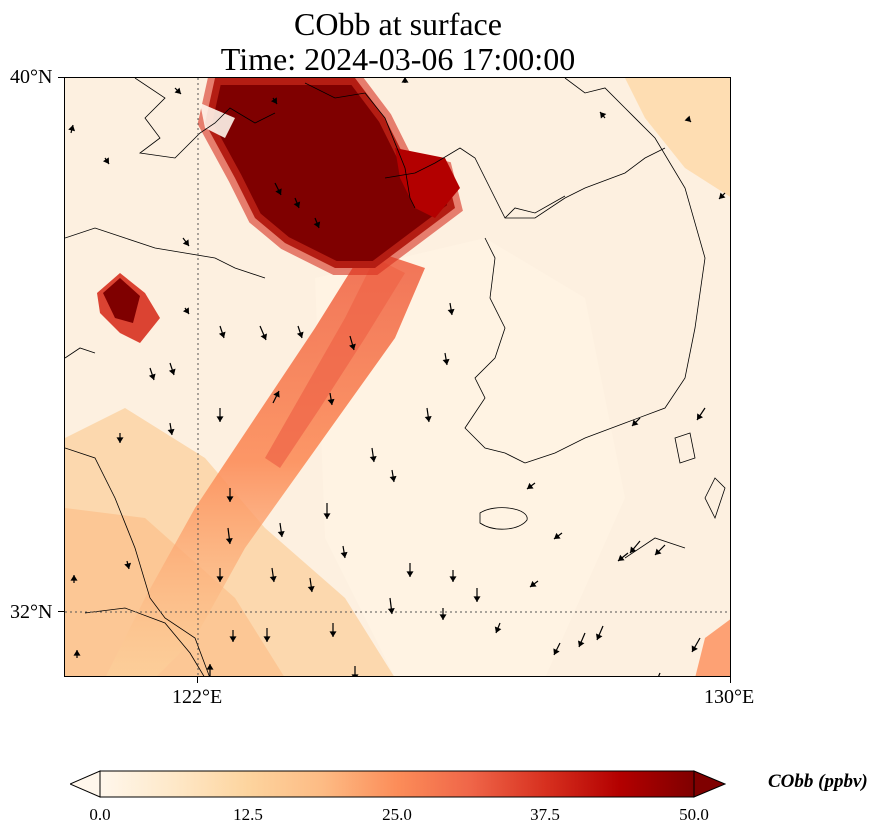 The width and height of the screenshot is (887, 836). Describe the element at coordinates (84, 784) in the screenshot. I see `colorbar-extend-low` at that location.